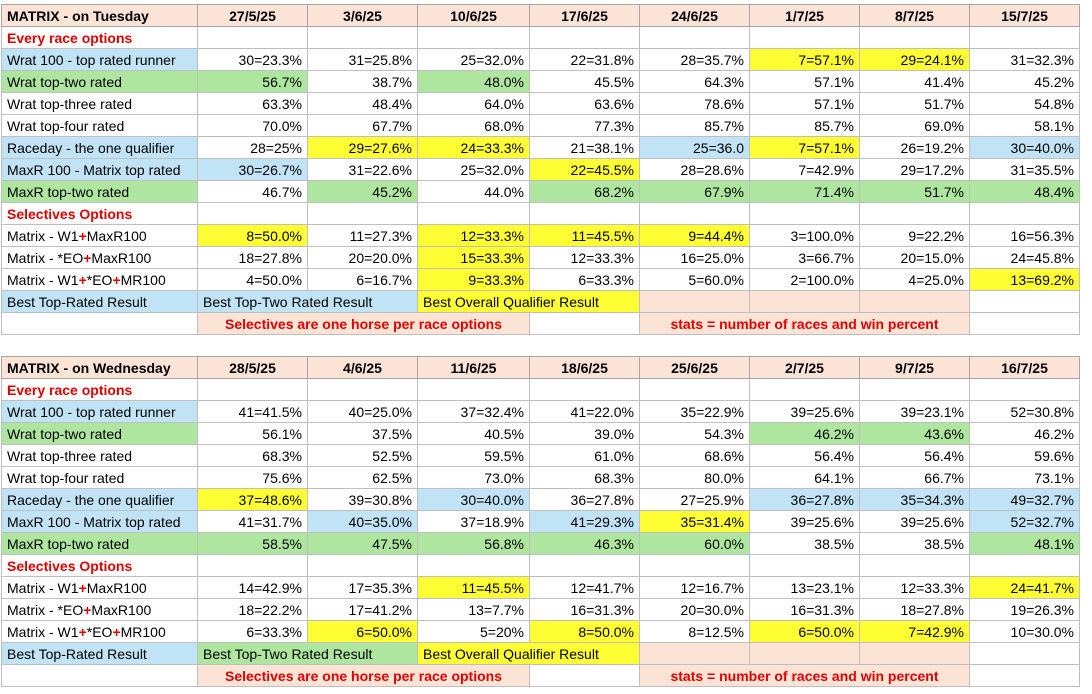 This screenshot has width=1092, height=694. I want to click on date-header: 2/7/25, so click(804, 367).